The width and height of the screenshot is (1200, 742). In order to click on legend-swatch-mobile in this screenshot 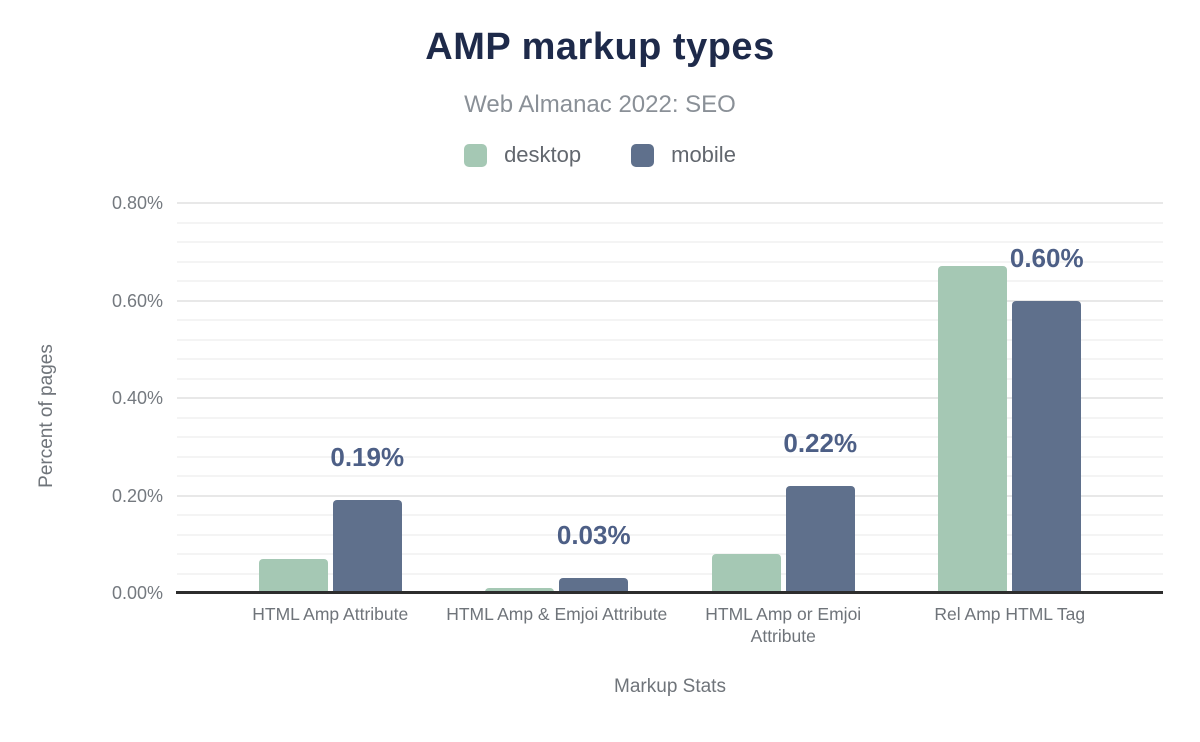, I will do `click(643, 155)`.